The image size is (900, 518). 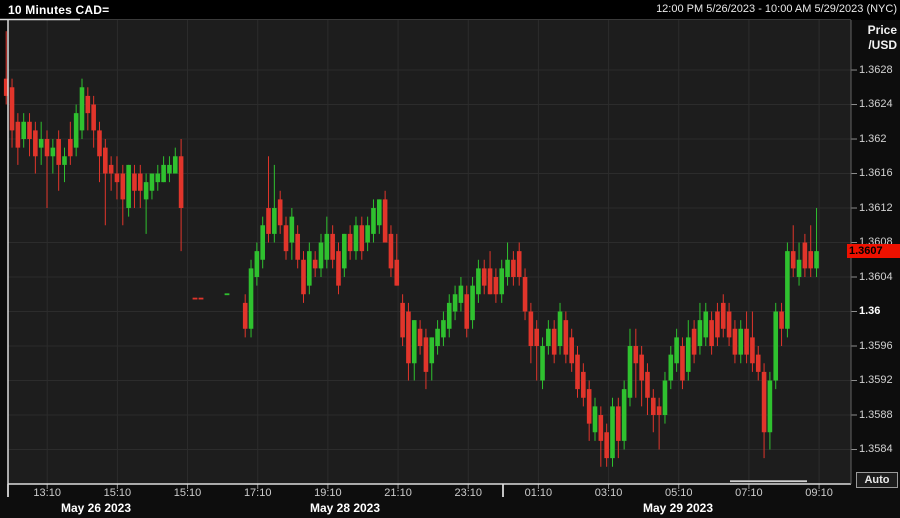 I want to click on auto-scale-button: Auto, so click(x=877, y=480).